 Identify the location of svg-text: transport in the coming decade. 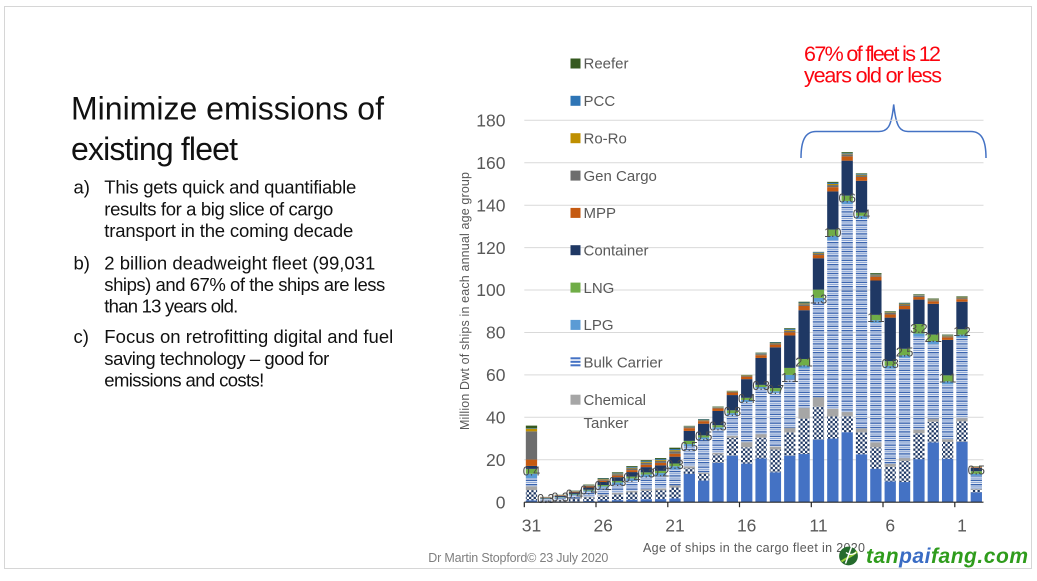
(228, 230).